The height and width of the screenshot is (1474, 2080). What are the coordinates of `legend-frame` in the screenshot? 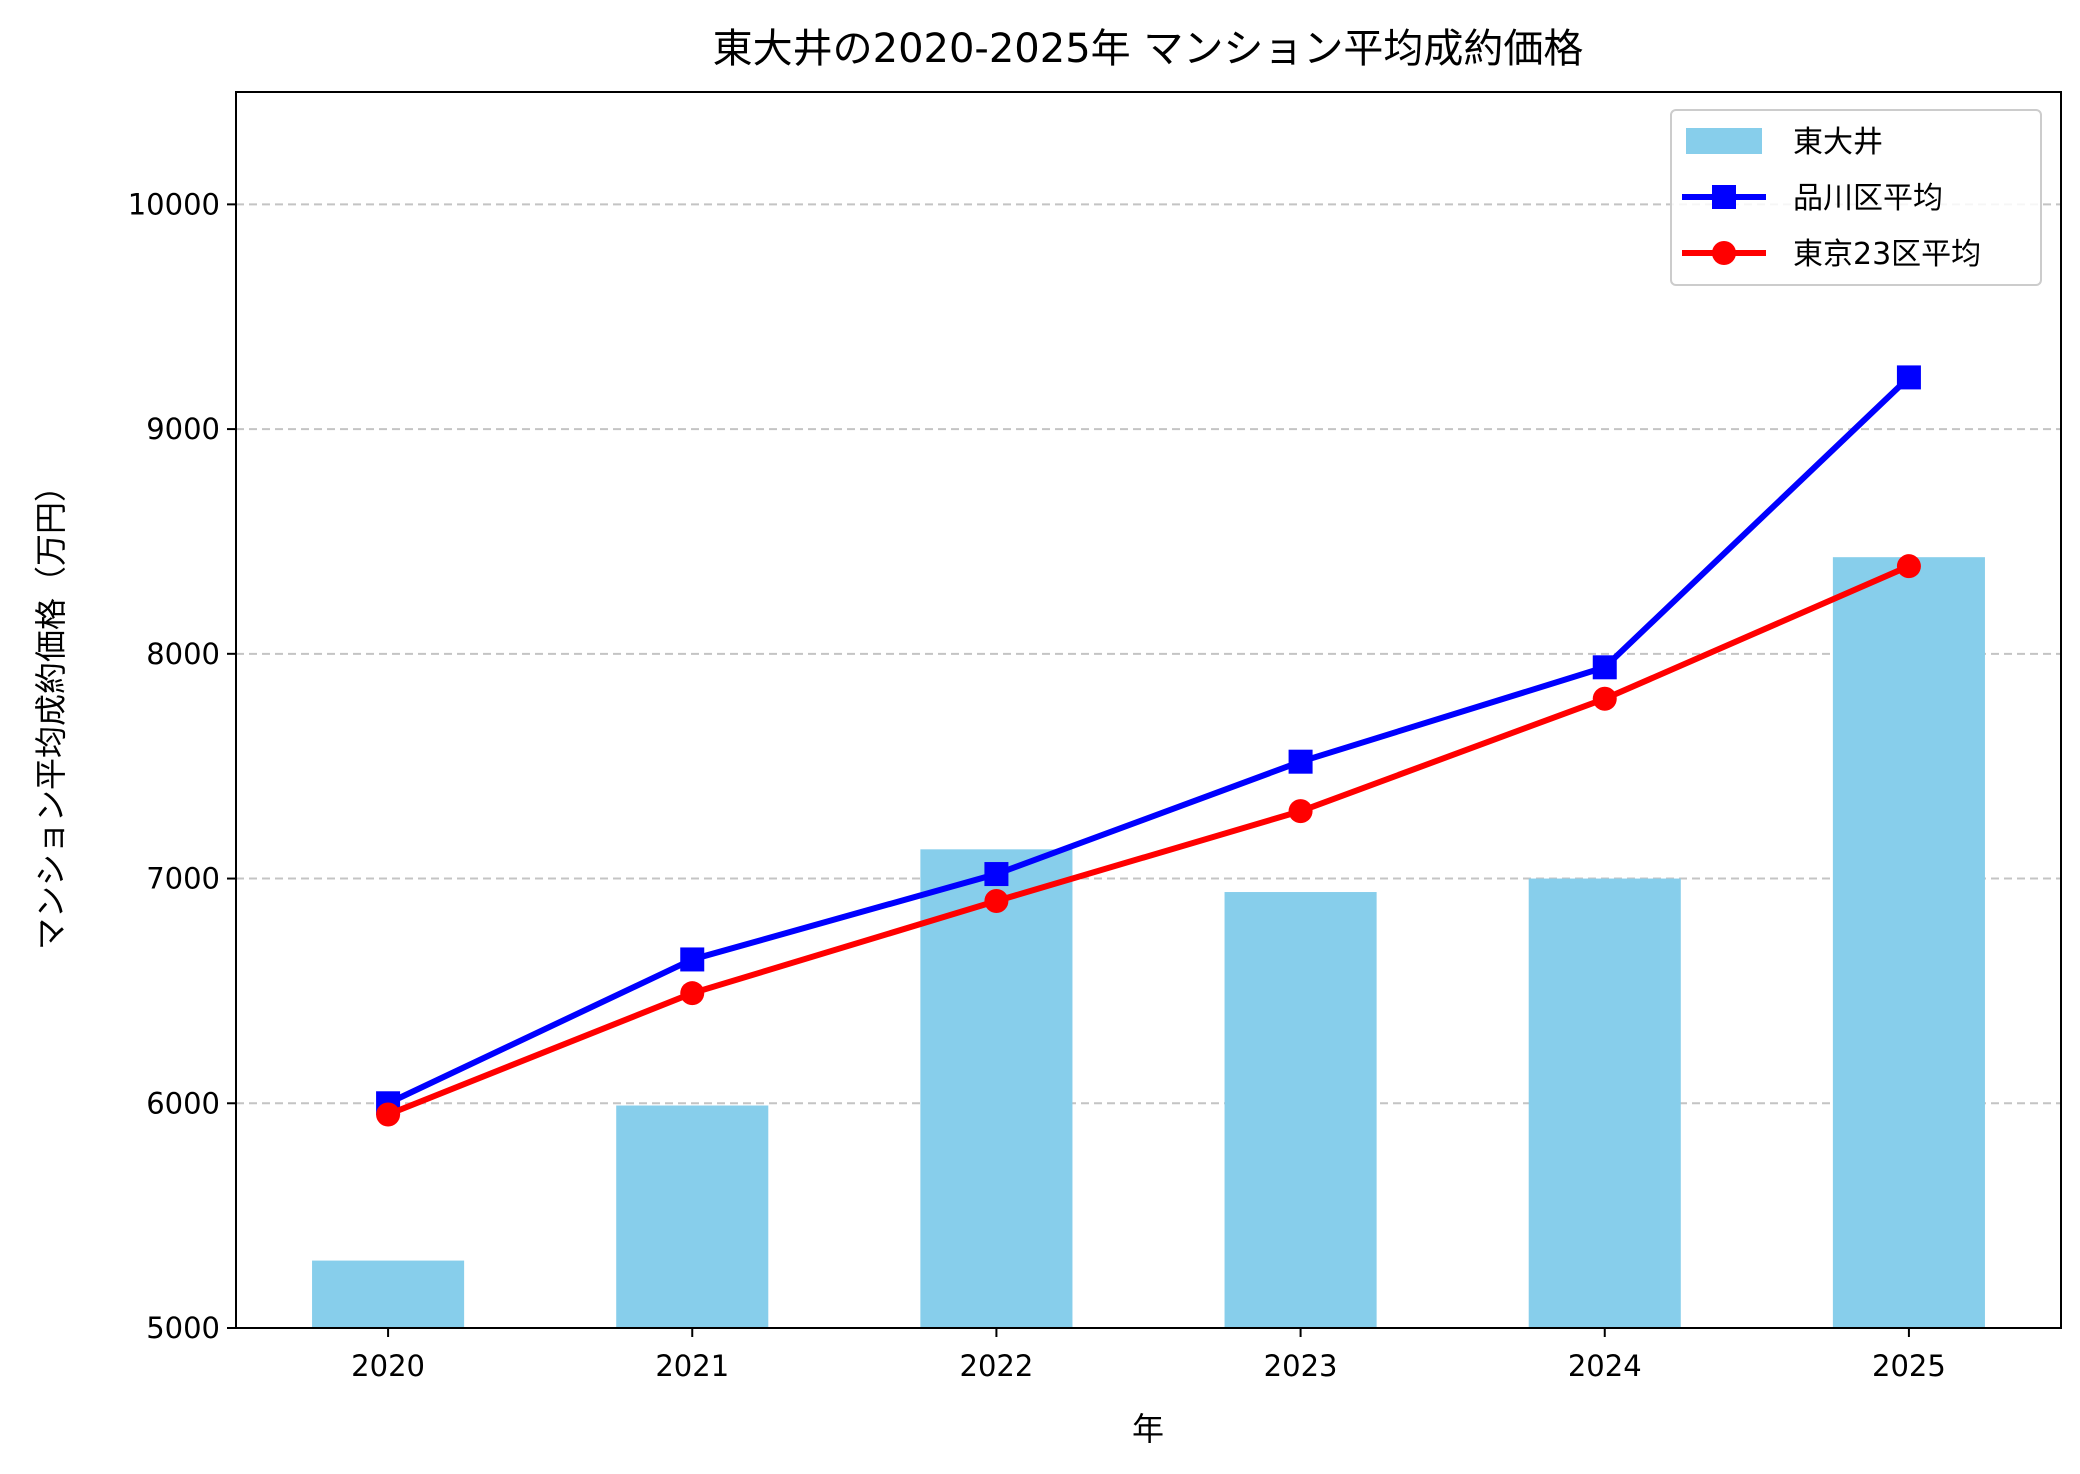 It's located at (1856, 197).